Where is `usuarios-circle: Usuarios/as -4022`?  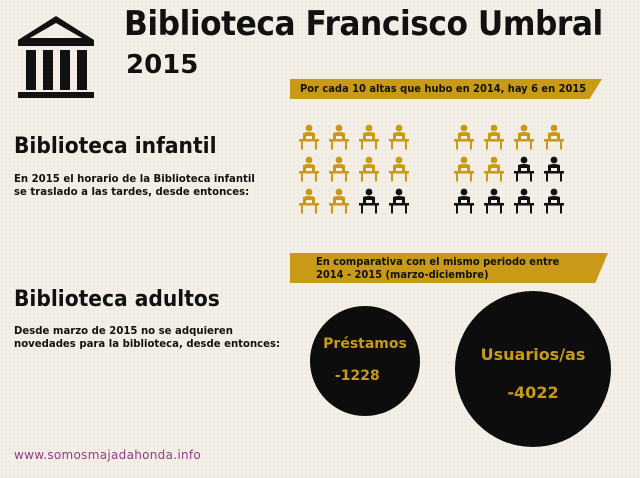 usuarios-circle: Usuarios/as -4022 is located at coordinates (533, 369).